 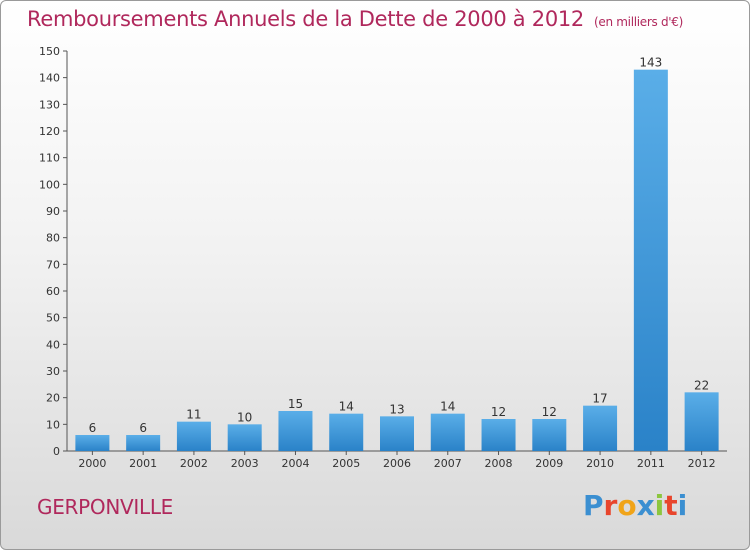 What do you see at coordinates (610, 505) in the screenshot?
I see `logo-letter: r` at bounding box center [610, 505].